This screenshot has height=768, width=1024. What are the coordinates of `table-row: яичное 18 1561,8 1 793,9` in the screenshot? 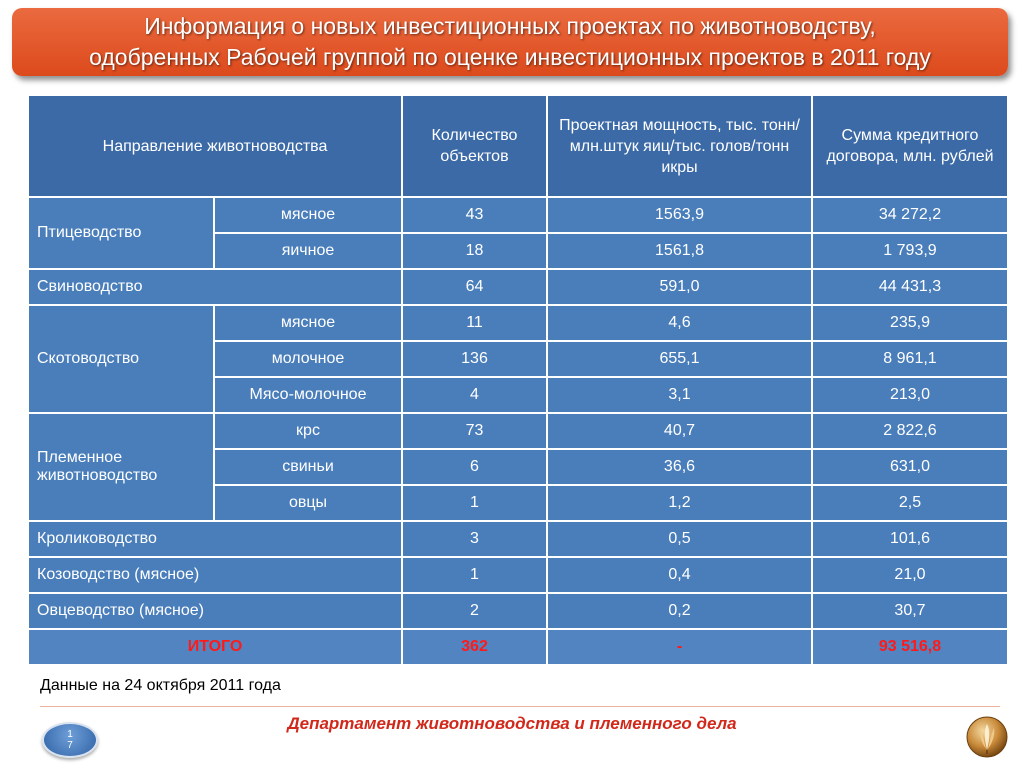 It's located at (518, 251).